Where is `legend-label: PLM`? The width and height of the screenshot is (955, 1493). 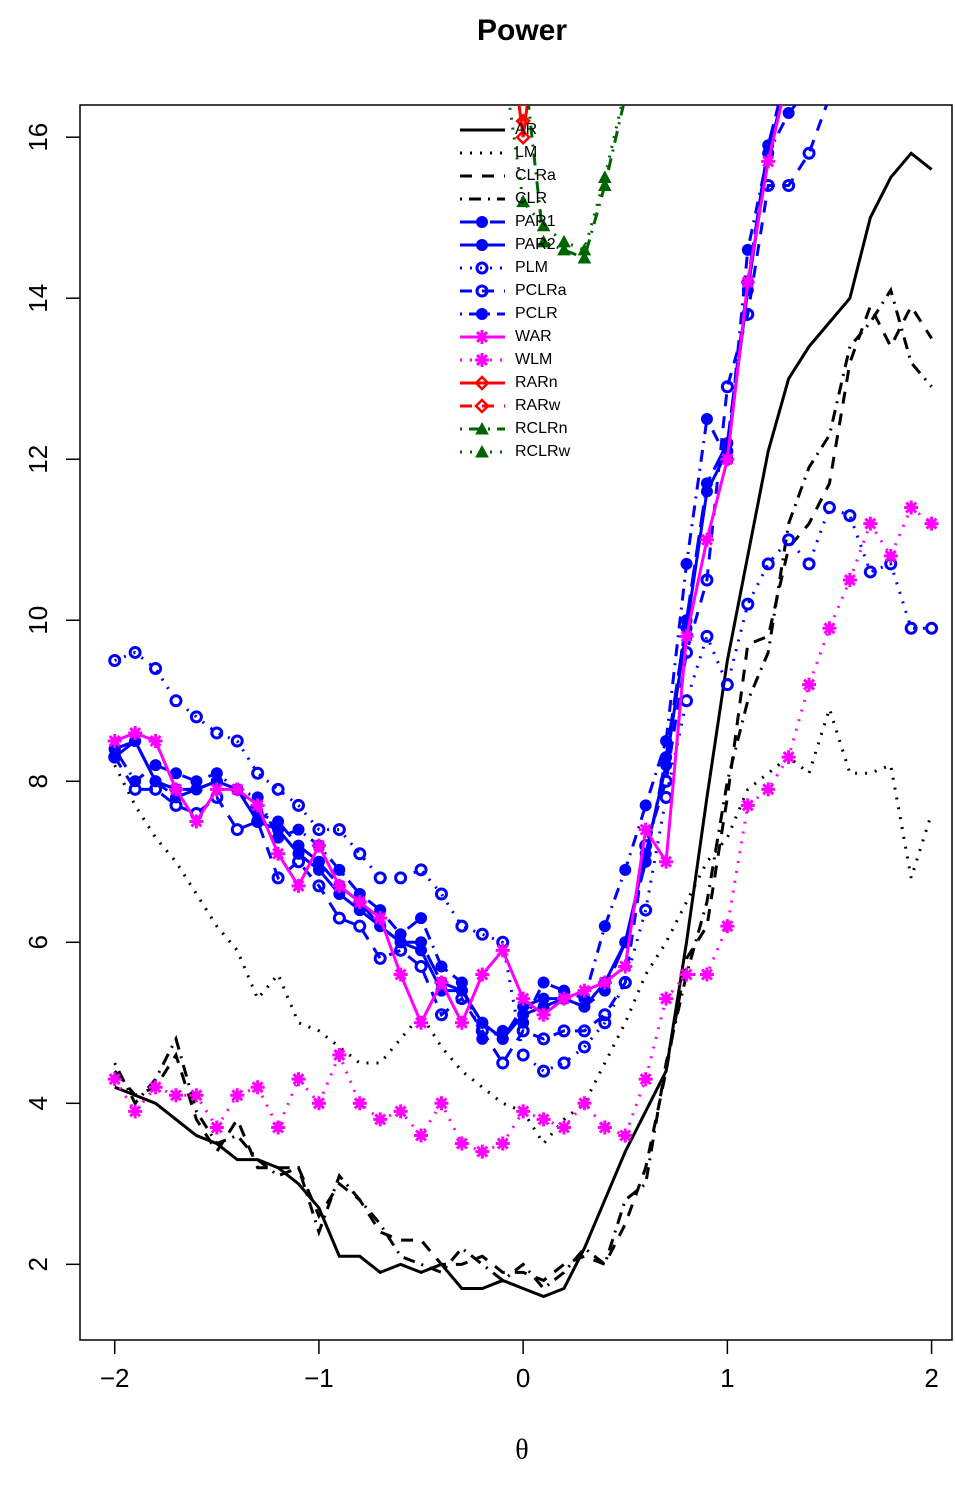 legend-label: PLM is located at coordinates (531, 267).